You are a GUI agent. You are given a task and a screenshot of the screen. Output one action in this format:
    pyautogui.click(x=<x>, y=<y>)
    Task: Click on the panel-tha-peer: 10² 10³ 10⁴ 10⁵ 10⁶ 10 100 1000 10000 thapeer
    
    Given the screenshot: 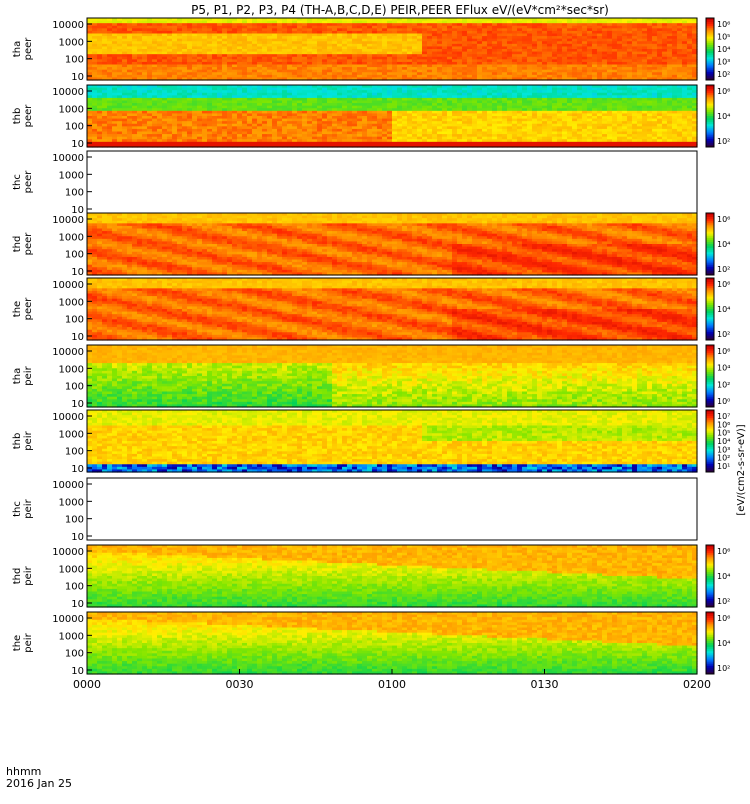 What is the action you would take?
    pyautogui.click(x=371, y=50)
    